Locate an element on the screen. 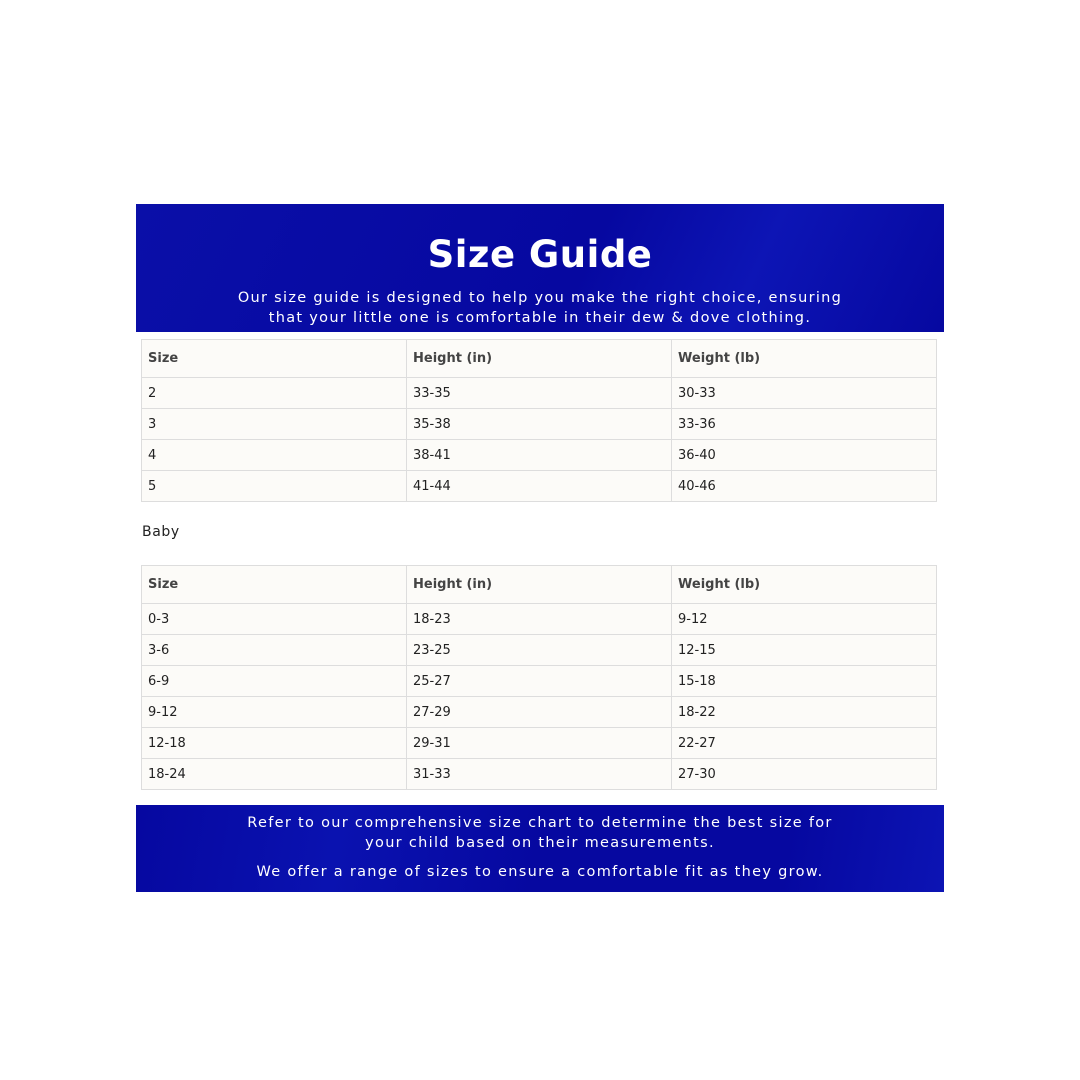 Image resolution: width=1080 pixels, height=1080 pixels. table-row: 2 33-35 30-33 is located at coordinates (539, 393).